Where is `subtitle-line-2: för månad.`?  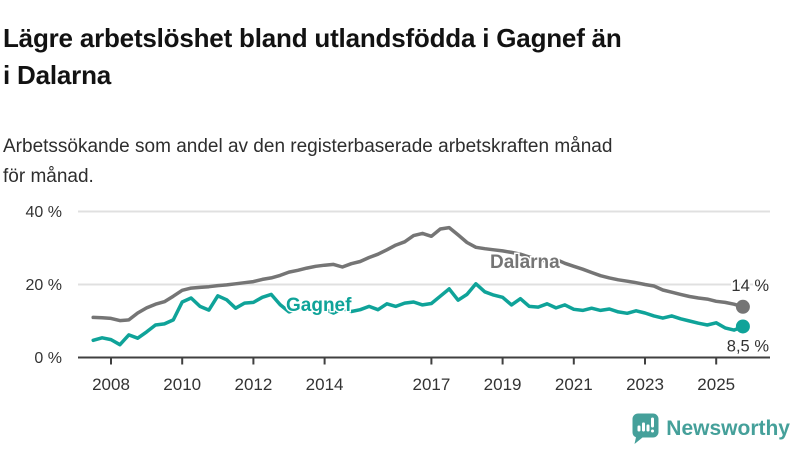
subtitle-line-2: för månad. is located at coordinates (48, 176).